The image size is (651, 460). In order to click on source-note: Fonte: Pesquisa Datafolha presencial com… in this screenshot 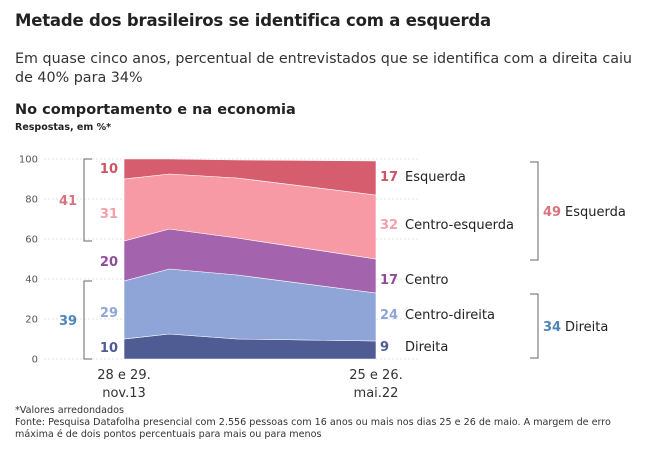, I will do `click(313, 428)`.